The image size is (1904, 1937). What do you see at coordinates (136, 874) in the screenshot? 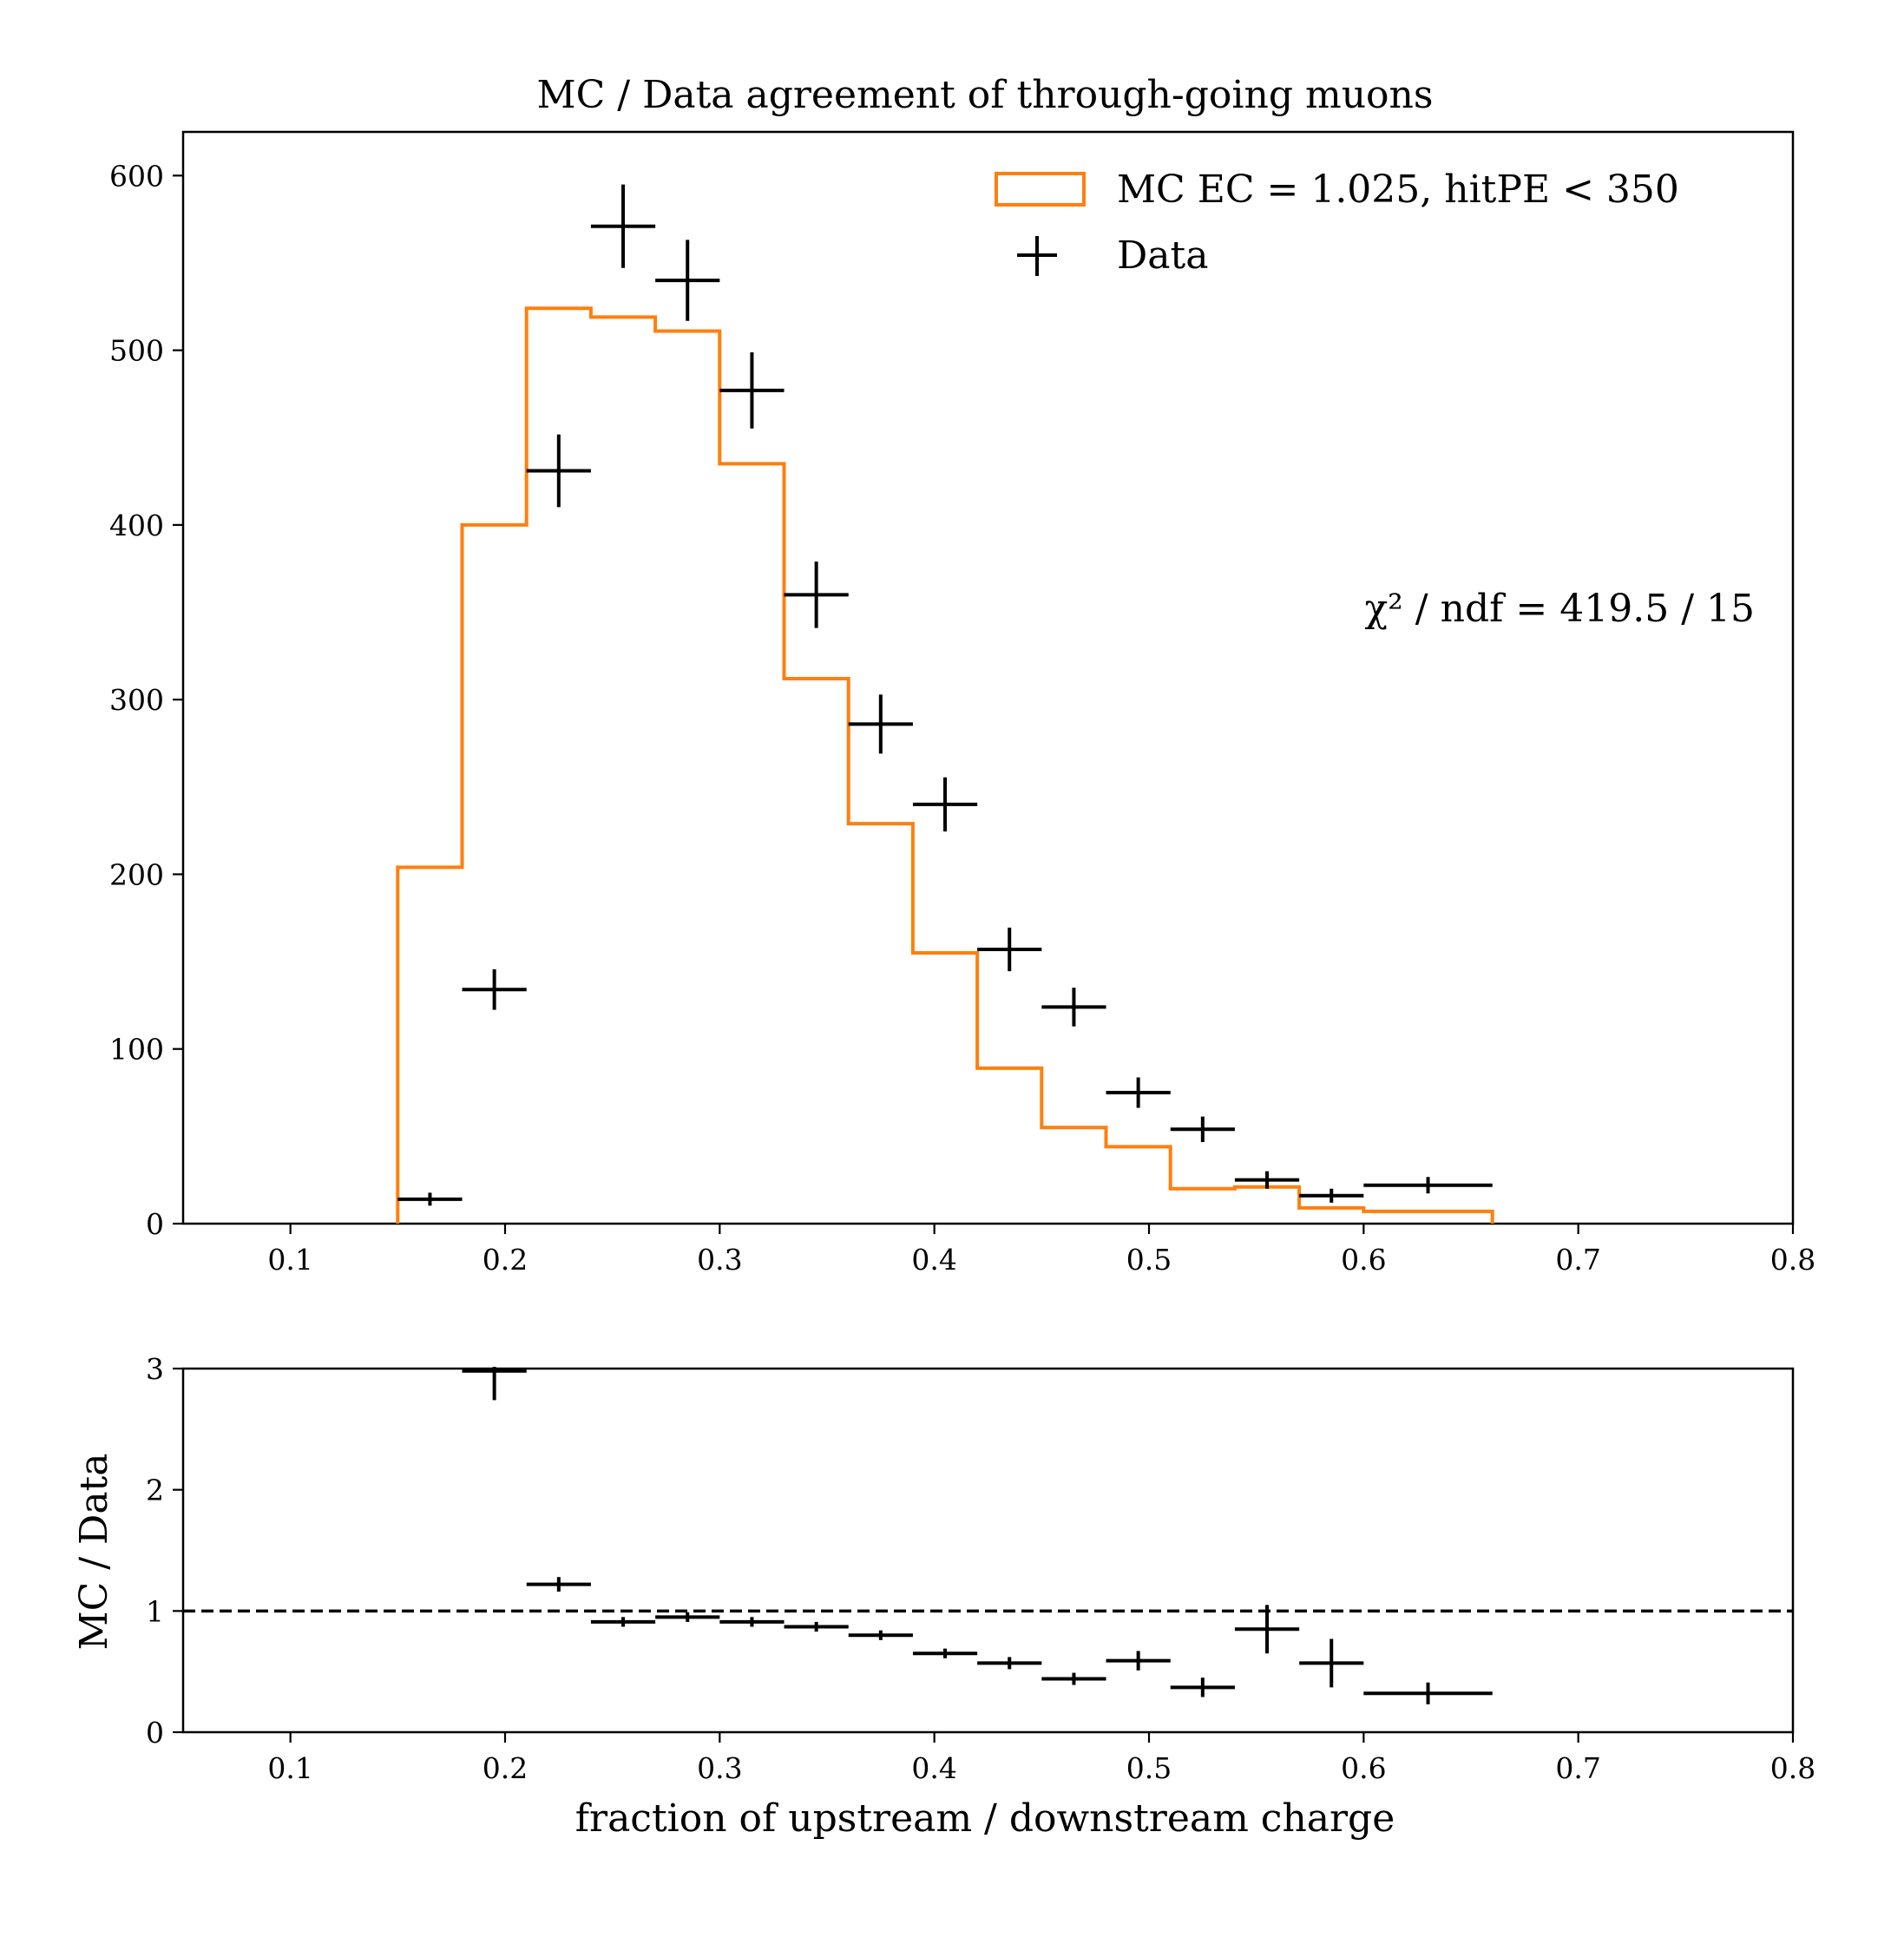
I see `top-y-tick-label: 200` at bounding box center [136, 874].